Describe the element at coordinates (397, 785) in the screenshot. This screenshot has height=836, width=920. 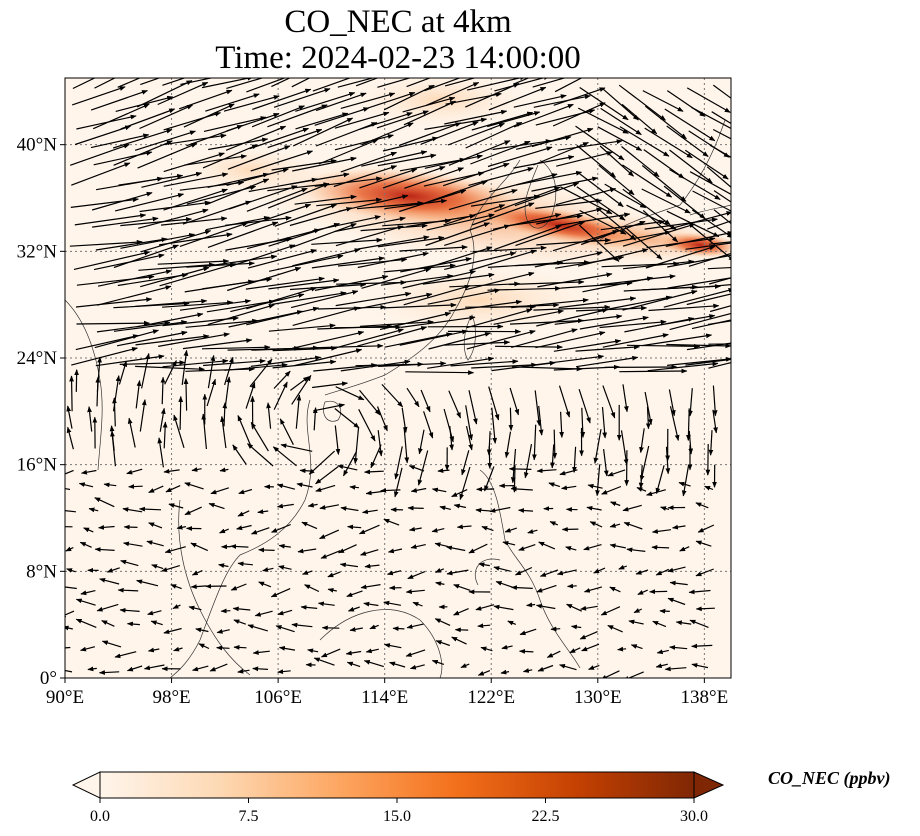
I see `colorbar-gradient` at that location.